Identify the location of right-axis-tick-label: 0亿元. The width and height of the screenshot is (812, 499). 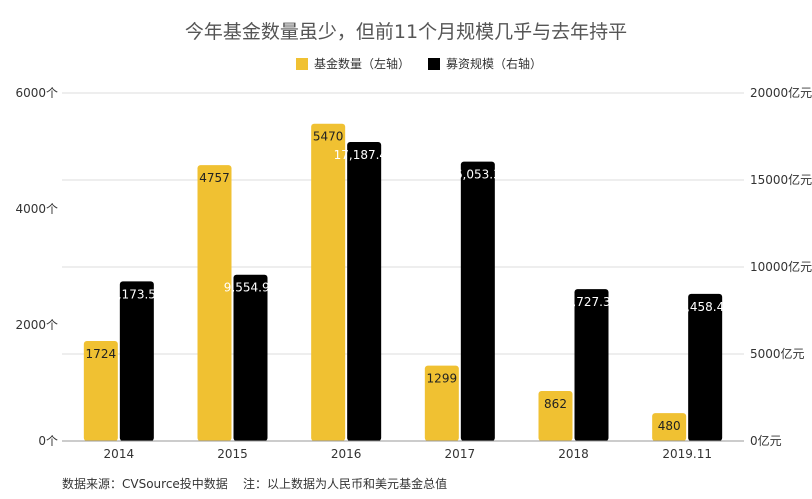
(766, 440).